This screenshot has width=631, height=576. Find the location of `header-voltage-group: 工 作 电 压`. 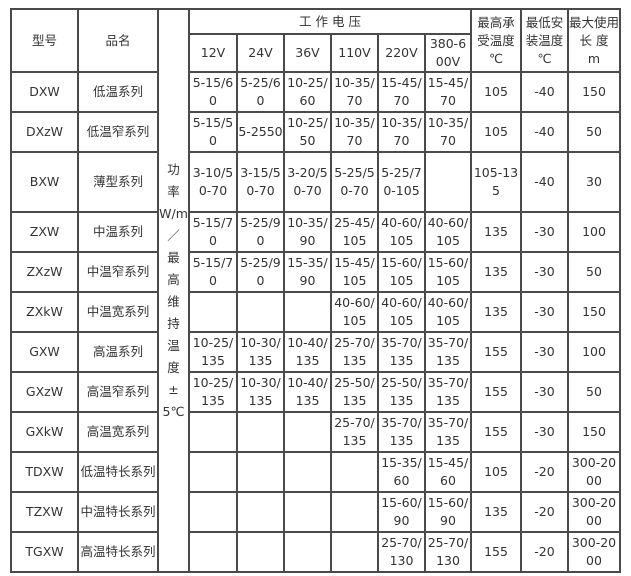

header-voltage-group: 工 作 电 压 is located at coordinates (330, 21).